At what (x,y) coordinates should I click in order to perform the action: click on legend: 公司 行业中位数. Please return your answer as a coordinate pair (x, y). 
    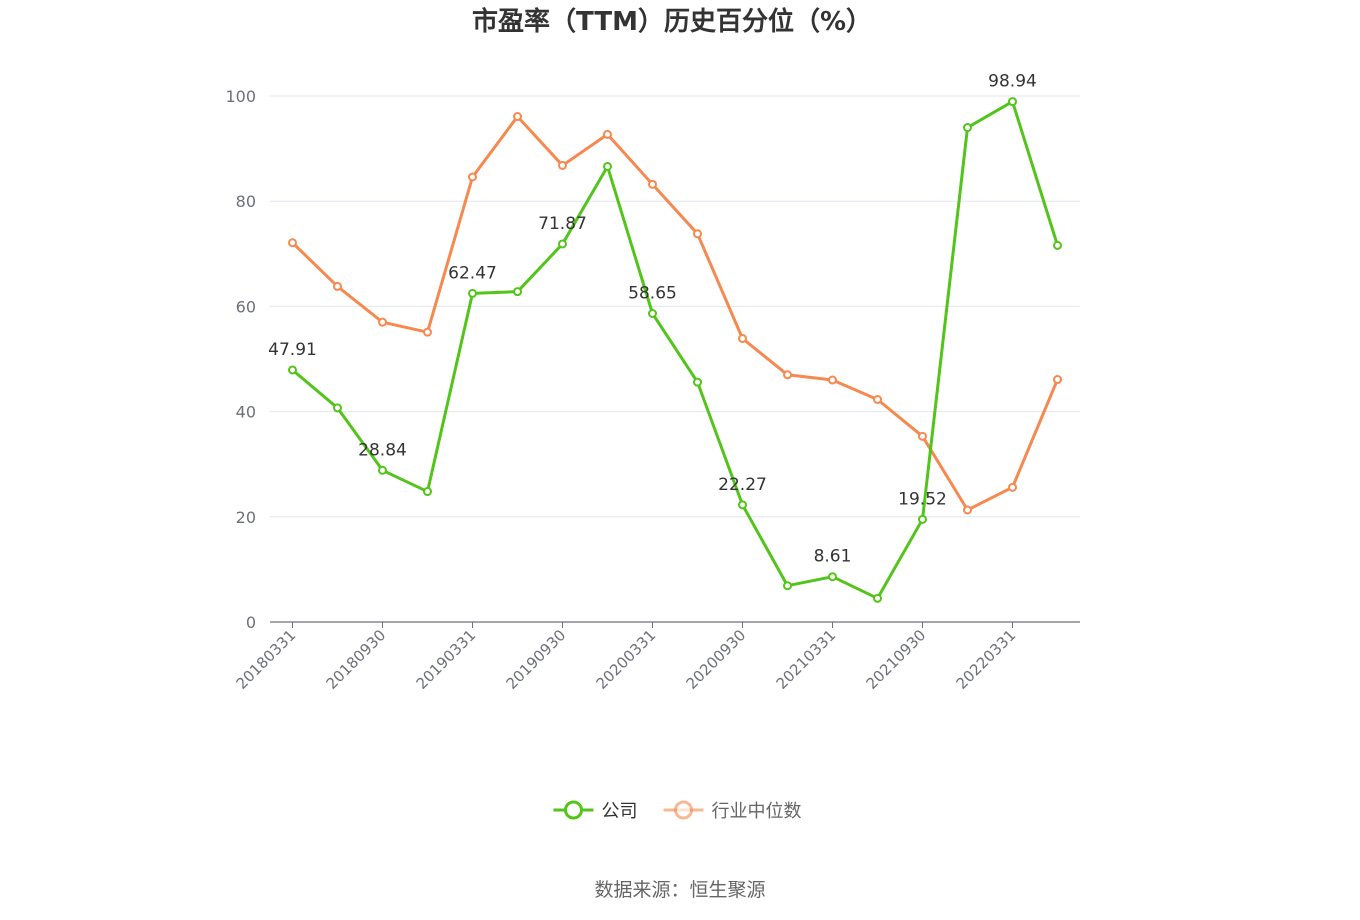
    Looking at the image, I should click on (677, 811).